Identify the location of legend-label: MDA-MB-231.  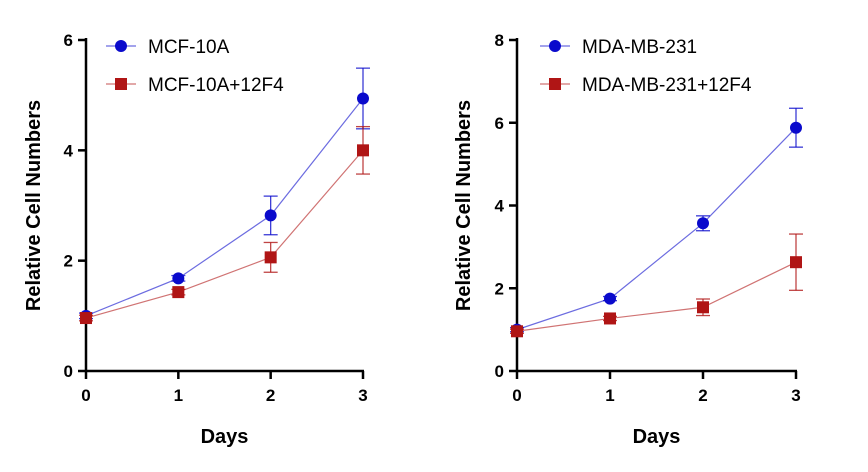
(639, 47).